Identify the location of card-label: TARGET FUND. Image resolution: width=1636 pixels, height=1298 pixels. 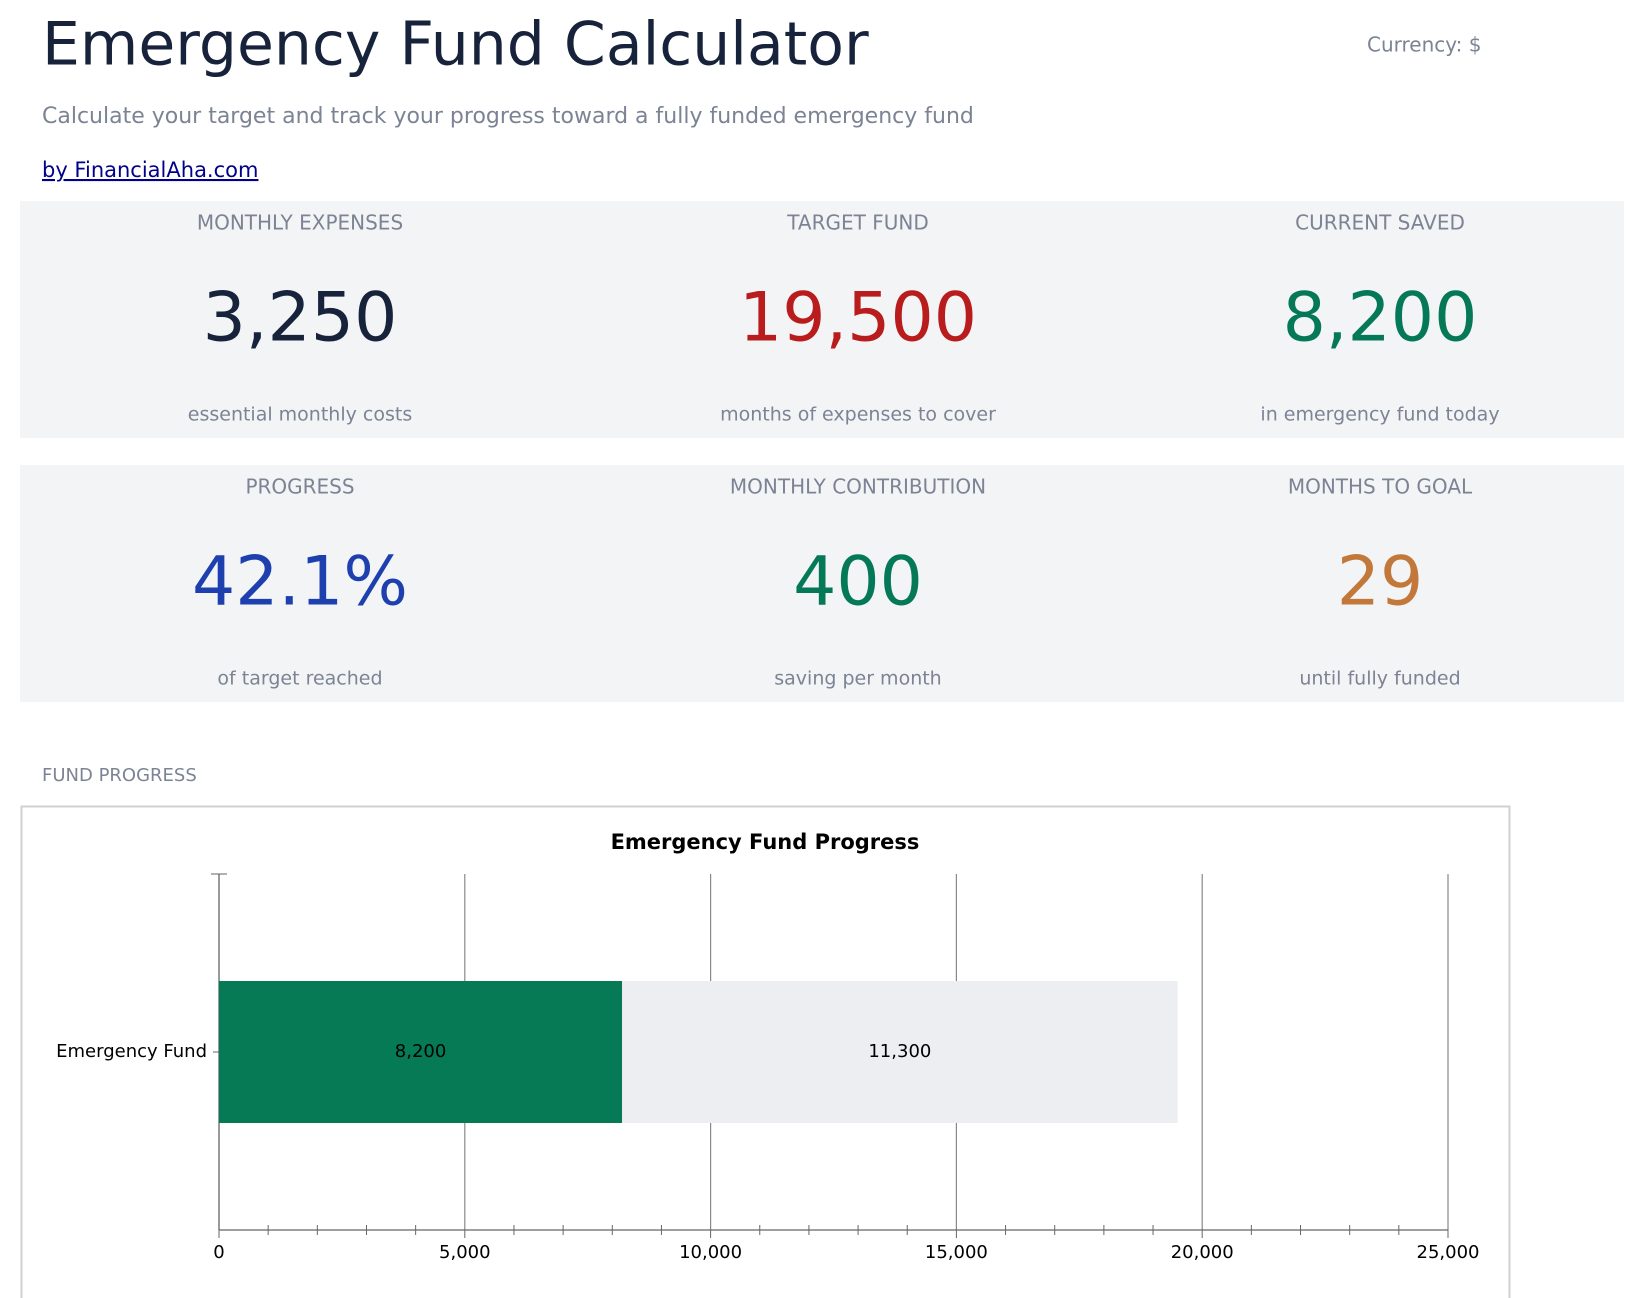
(857, 223).